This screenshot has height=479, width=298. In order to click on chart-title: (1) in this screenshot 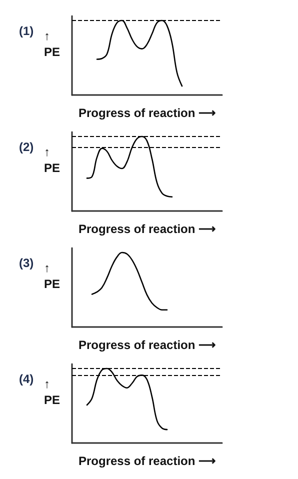, I will do `click(26, 31)`.